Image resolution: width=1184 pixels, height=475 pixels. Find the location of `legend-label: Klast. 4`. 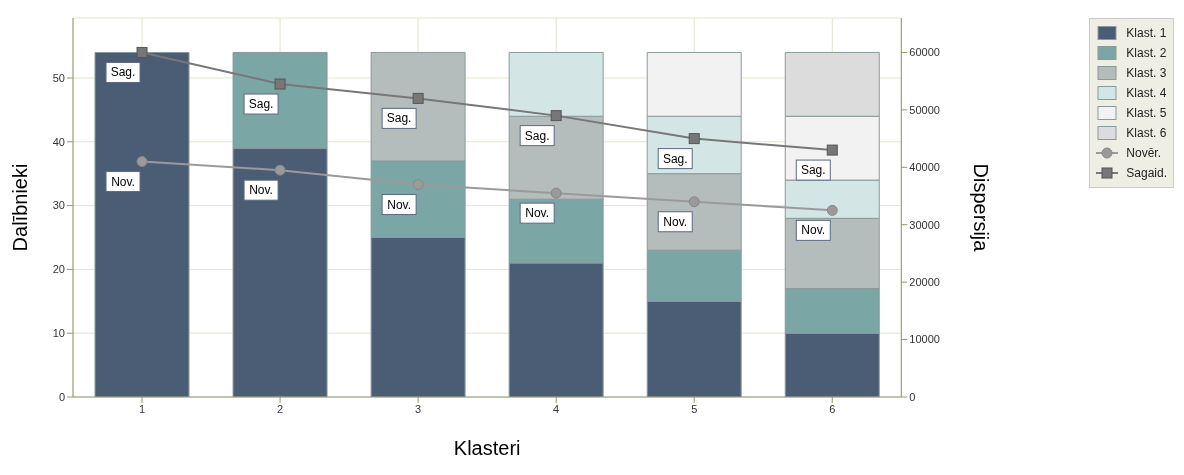

legend-label: Klast. 4 is located at coordinates (1146, 93).